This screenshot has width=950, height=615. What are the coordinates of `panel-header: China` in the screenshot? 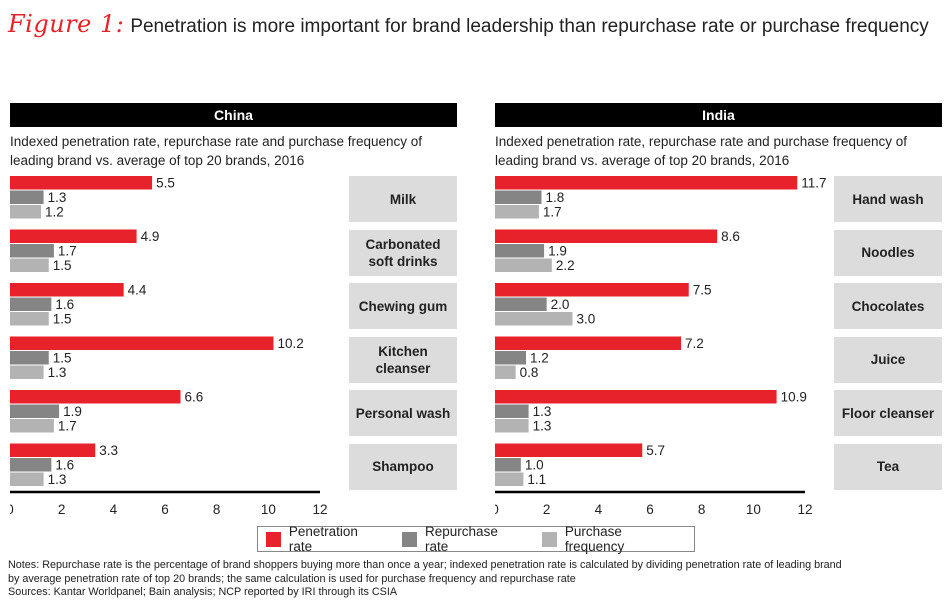 It's located at (233, 115).